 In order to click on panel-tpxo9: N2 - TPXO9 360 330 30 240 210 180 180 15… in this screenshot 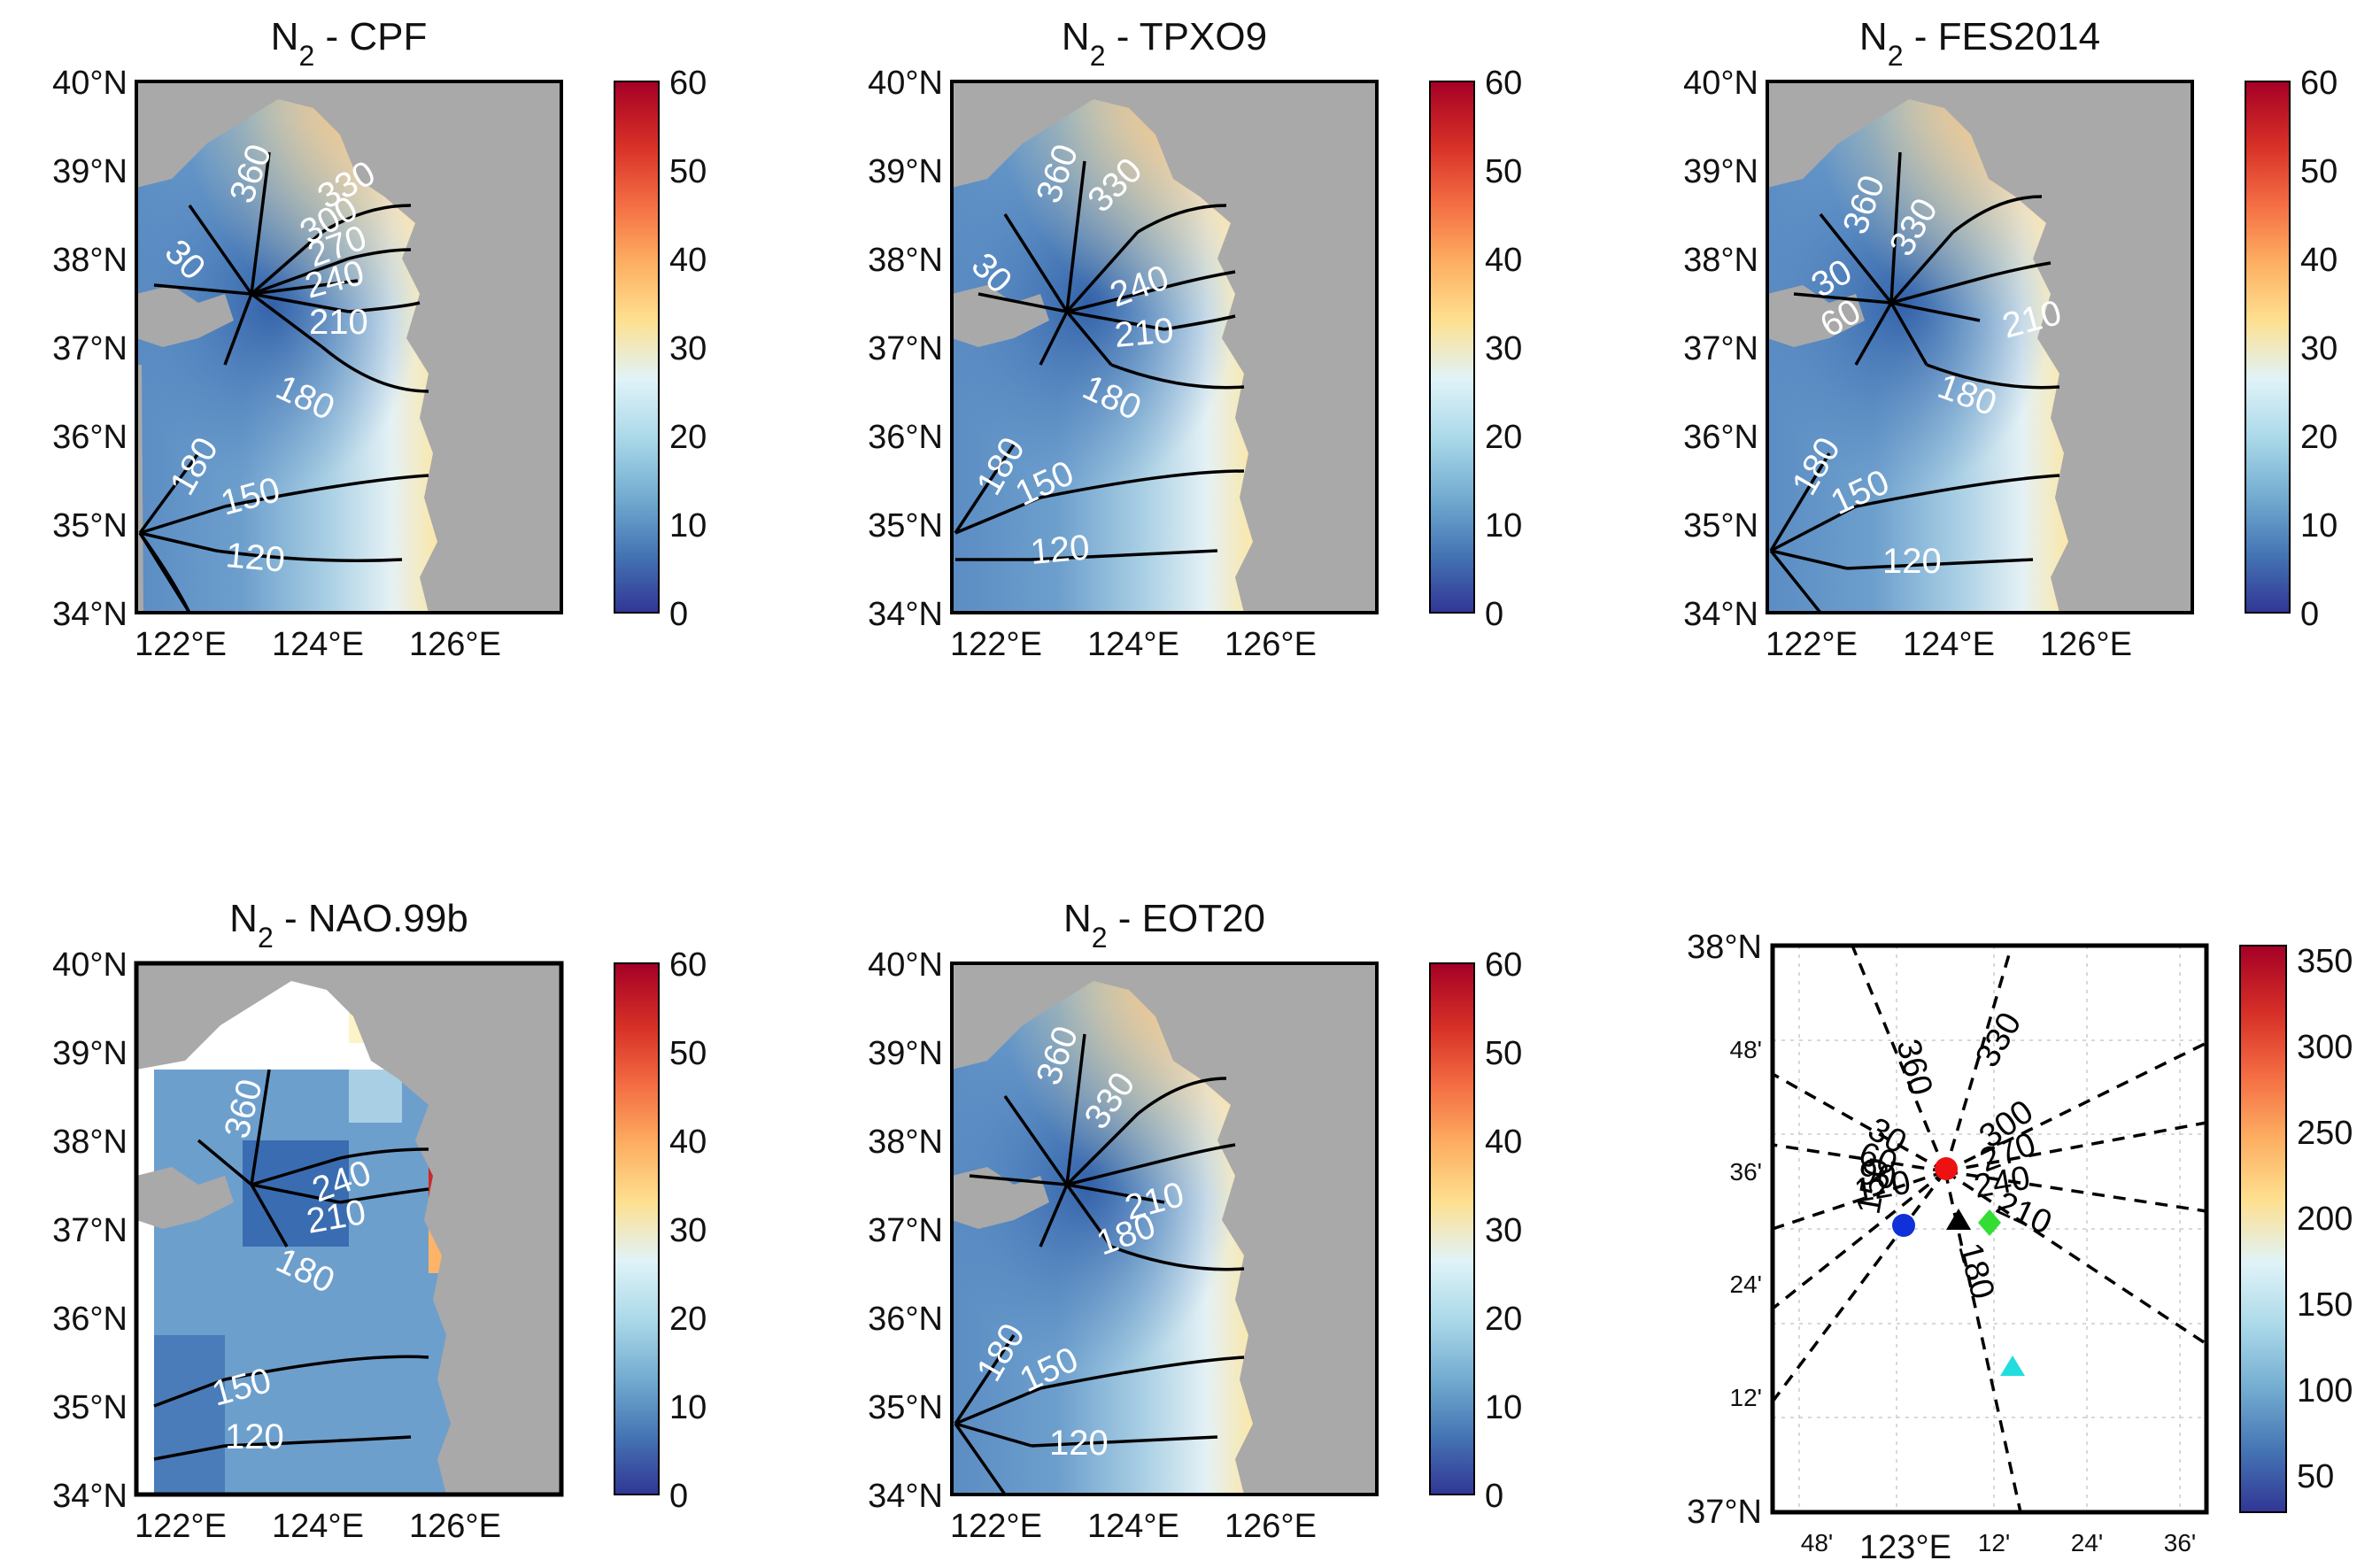, I will do `click(1195, 339)`.